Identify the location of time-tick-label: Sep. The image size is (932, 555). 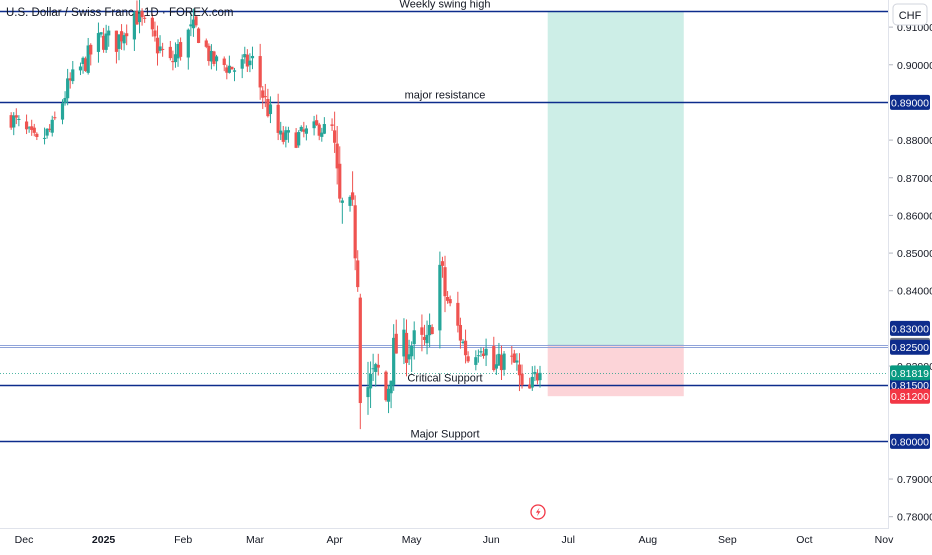
(727, 540).